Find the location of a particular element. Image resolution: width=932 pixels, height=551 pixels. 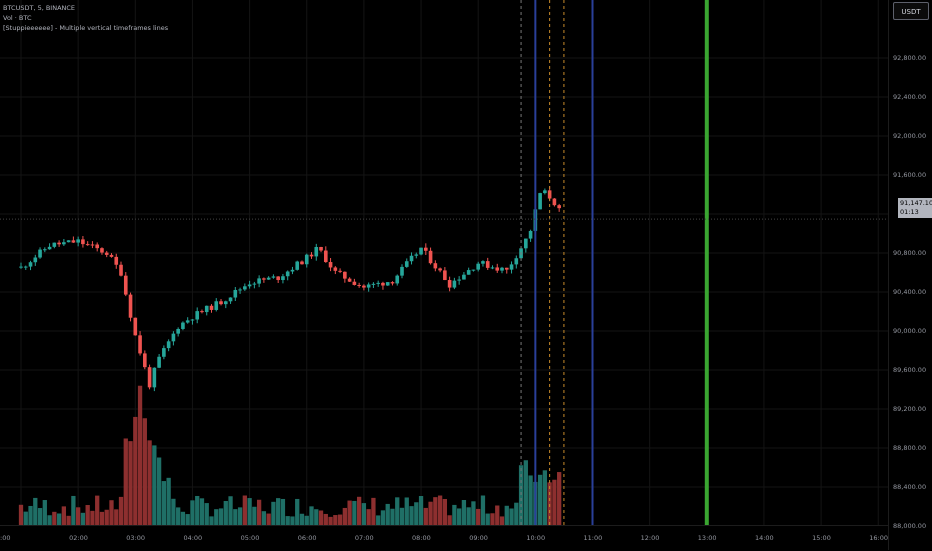

price-tick-label: 90,400.00 is located at coordinates (910, 292).